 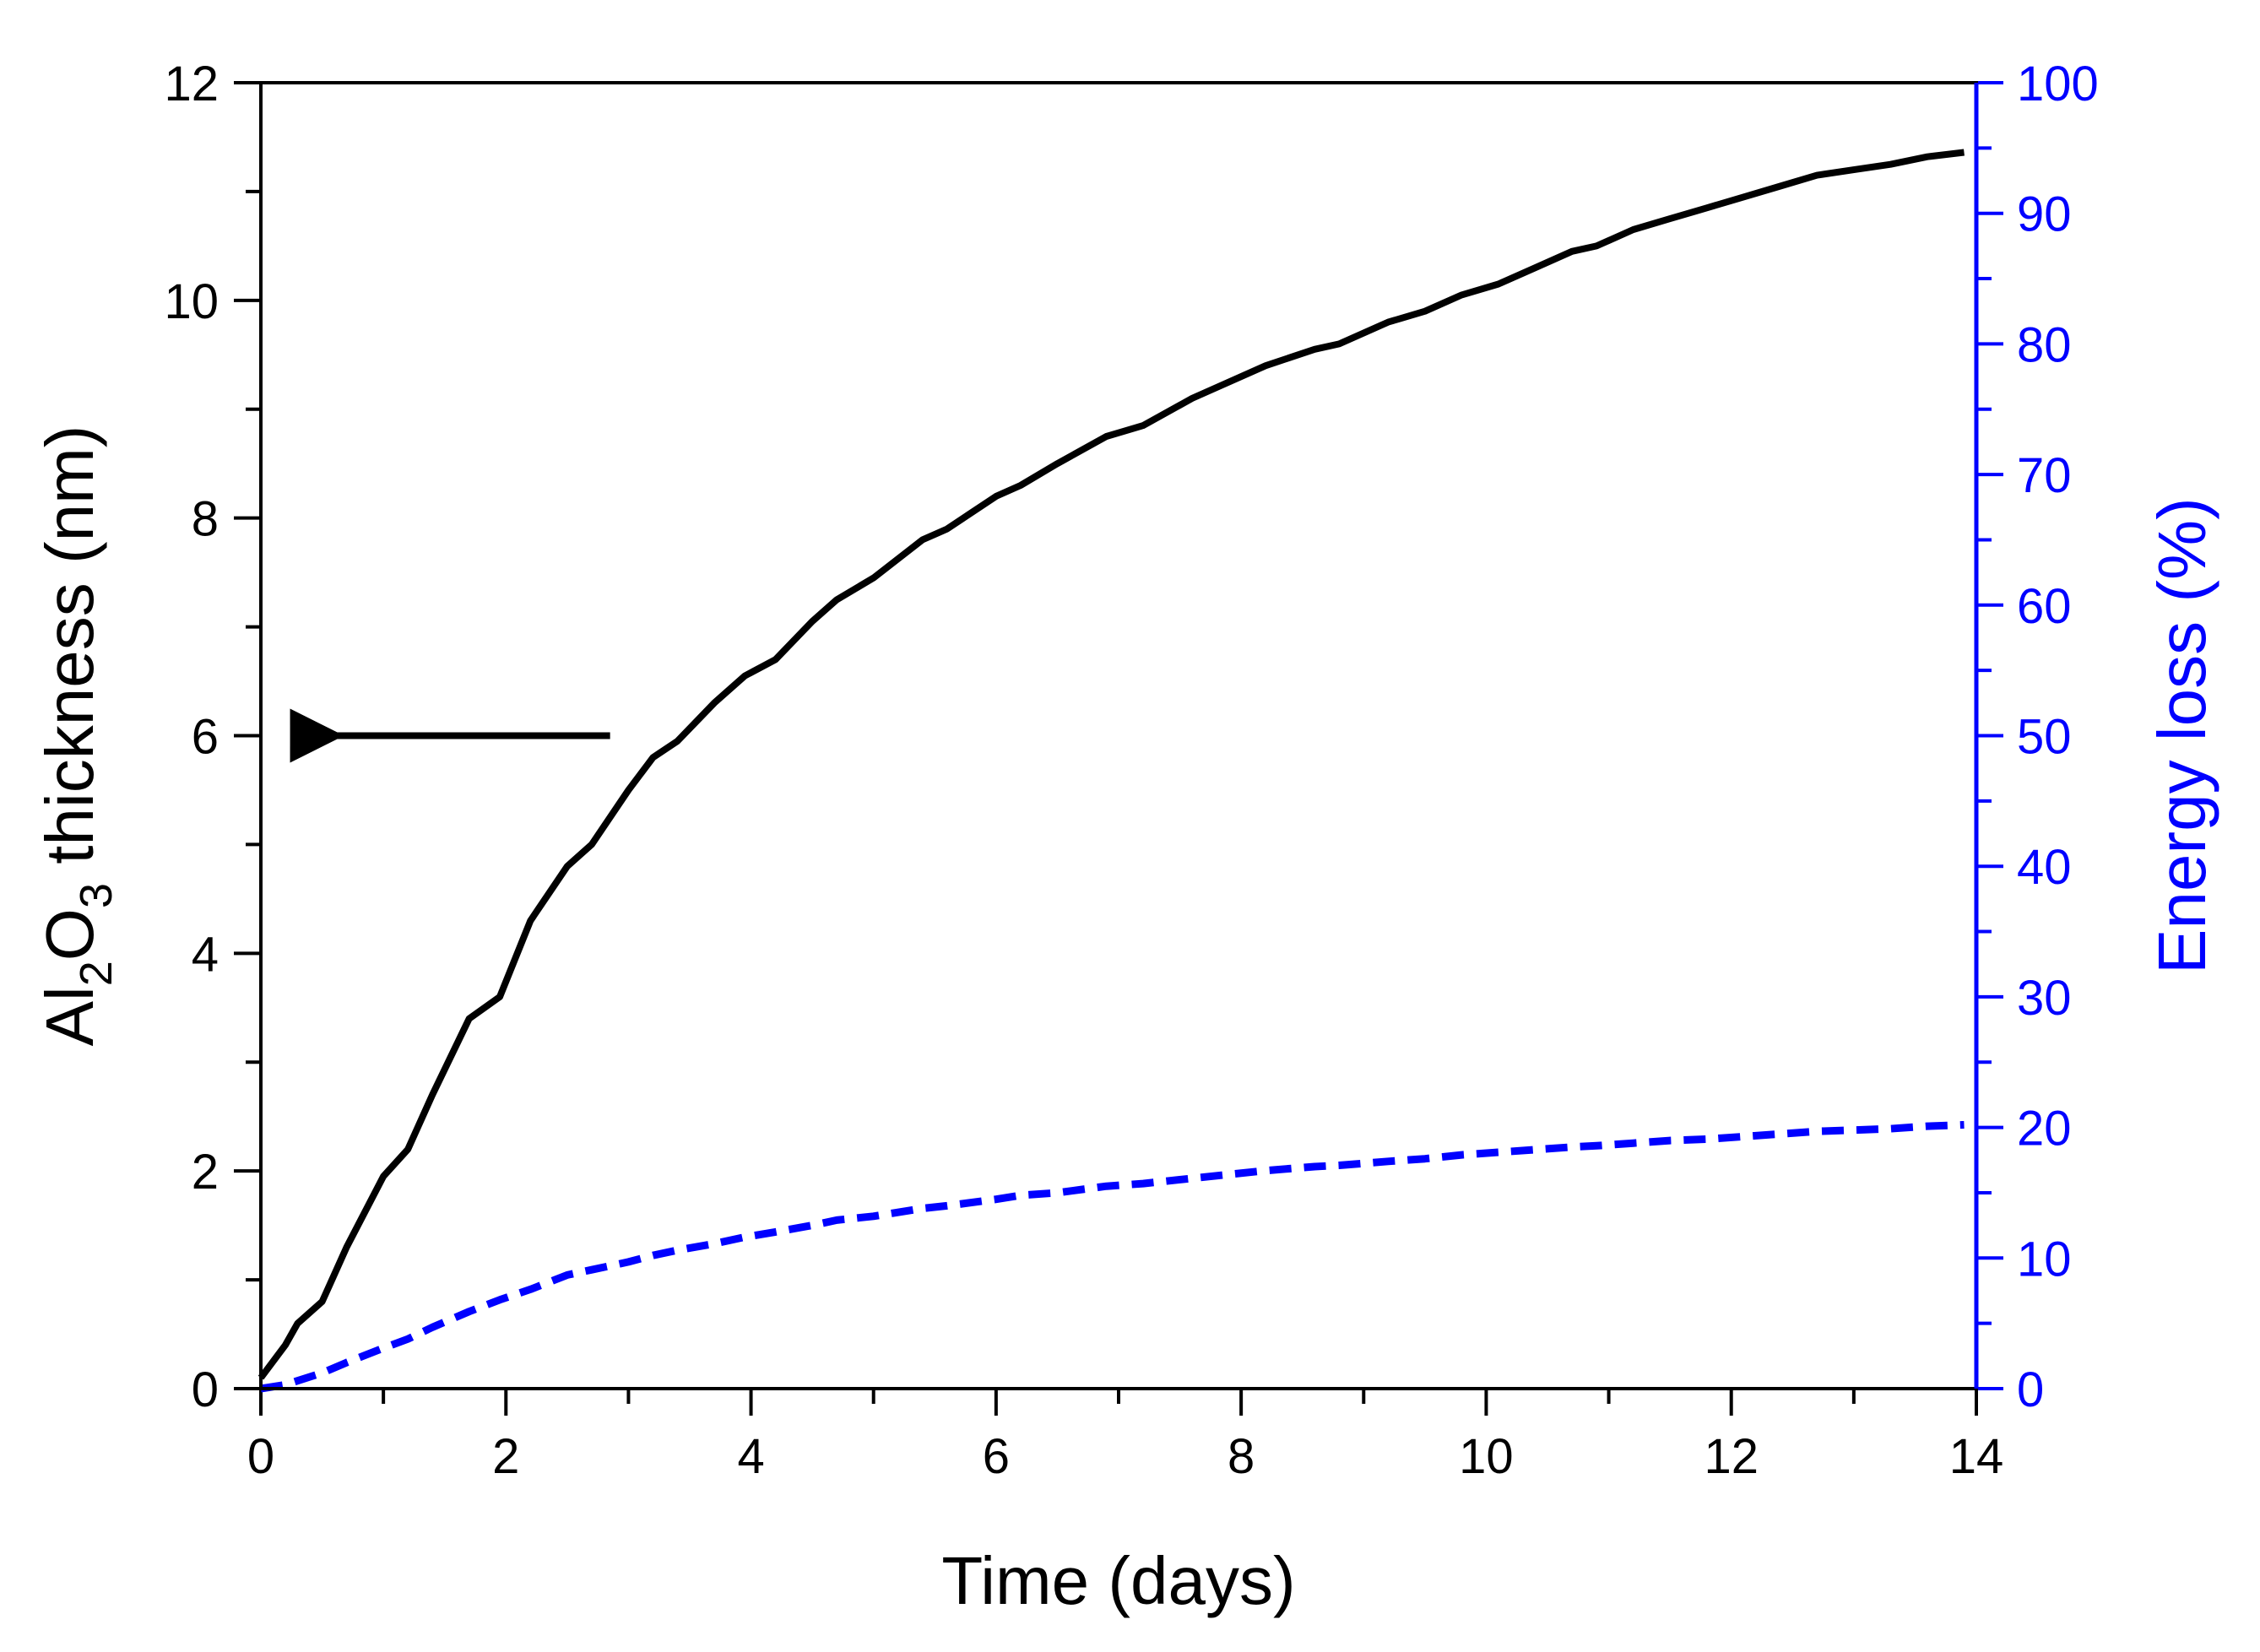 I want to click on y-right-tick-label: 70, so click(x=2045, y=475).